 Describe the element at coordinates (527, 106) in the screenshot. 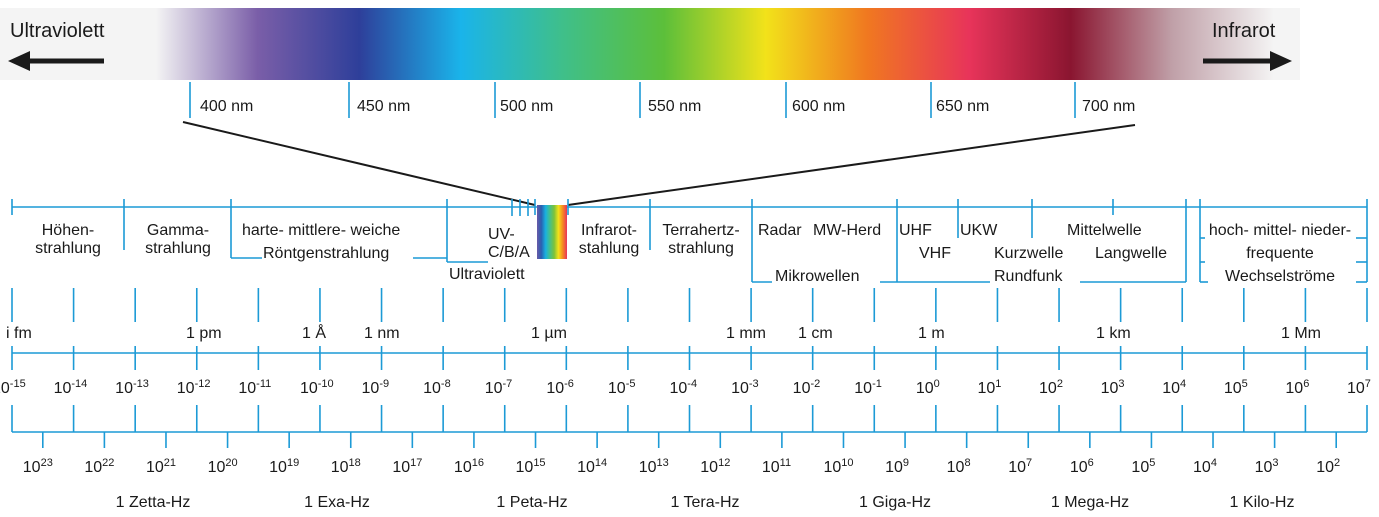

I see `nm-tick-label: 500 nm` at that location.